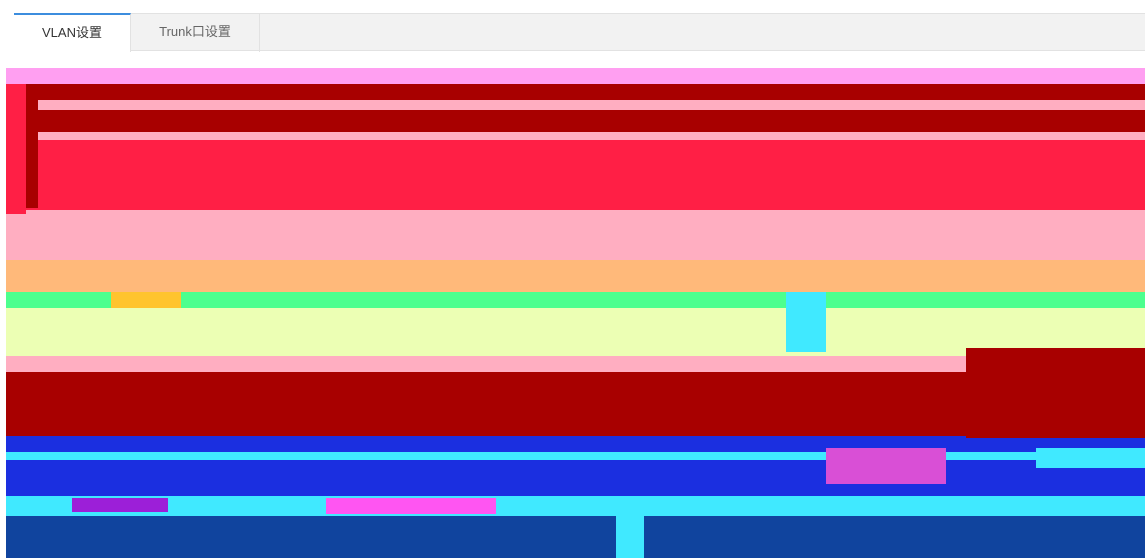 This screenshot has height=558, width=1145. What do you see at coordinates (72, 32) in the screenshot?
I see `tab-vlan-settings: VLAN设置` at bounding box center [72, 32].